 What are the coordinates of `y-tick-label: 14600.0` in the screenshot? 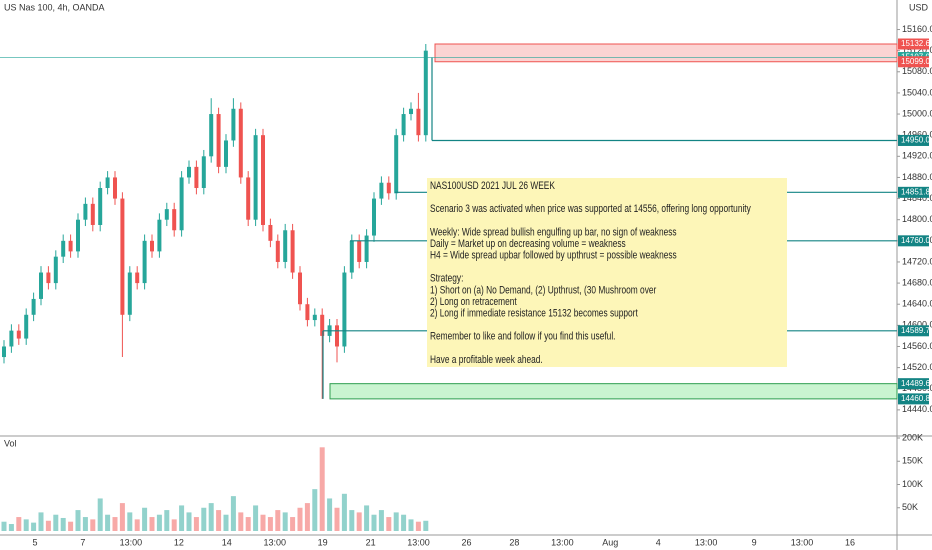 It's located at (917, 325).